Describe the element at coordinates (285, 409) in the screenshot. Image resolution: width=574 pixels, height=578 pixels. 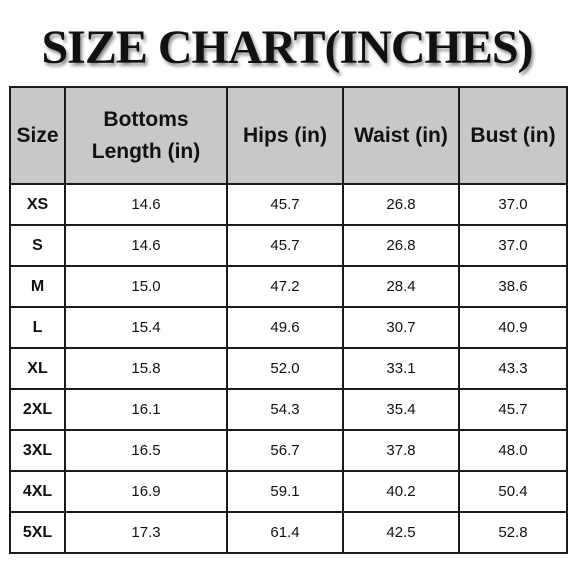
I see `cell-hips: 54.3` at that location.